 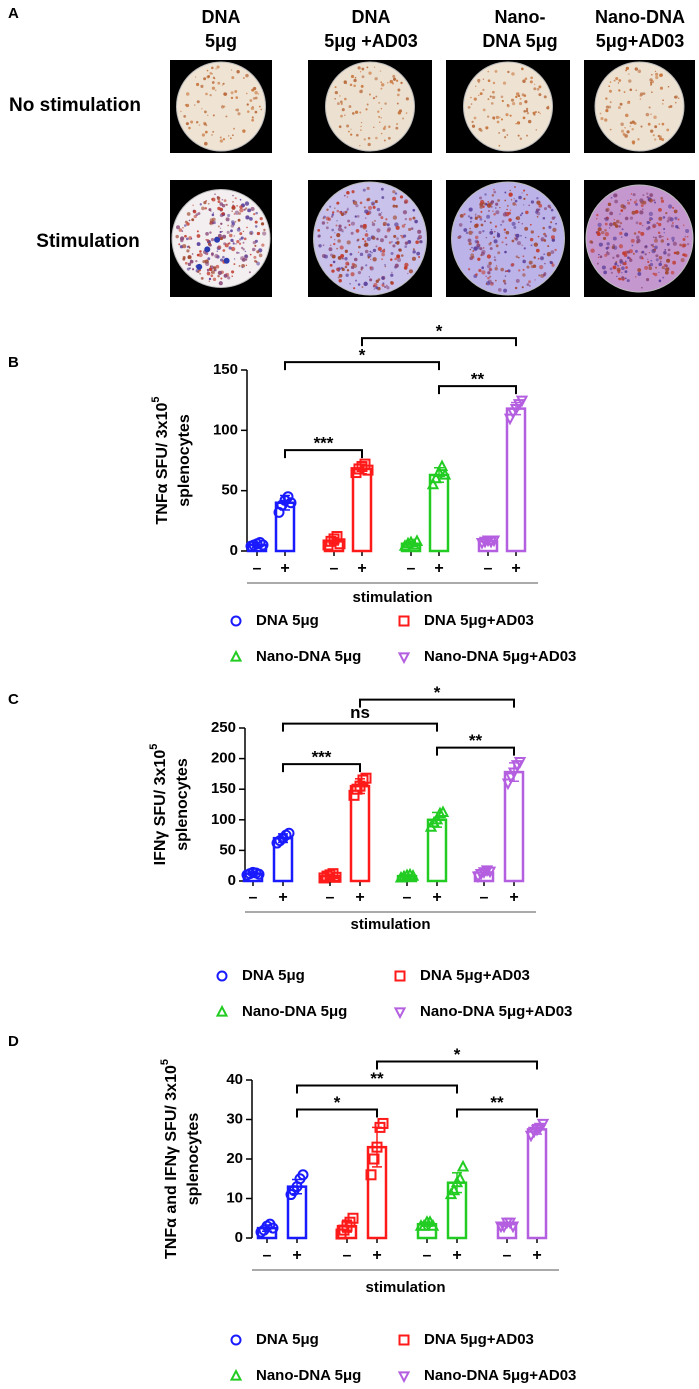 I want to click on y-axis-label-sup: 5, so click(x=165, y=1062).